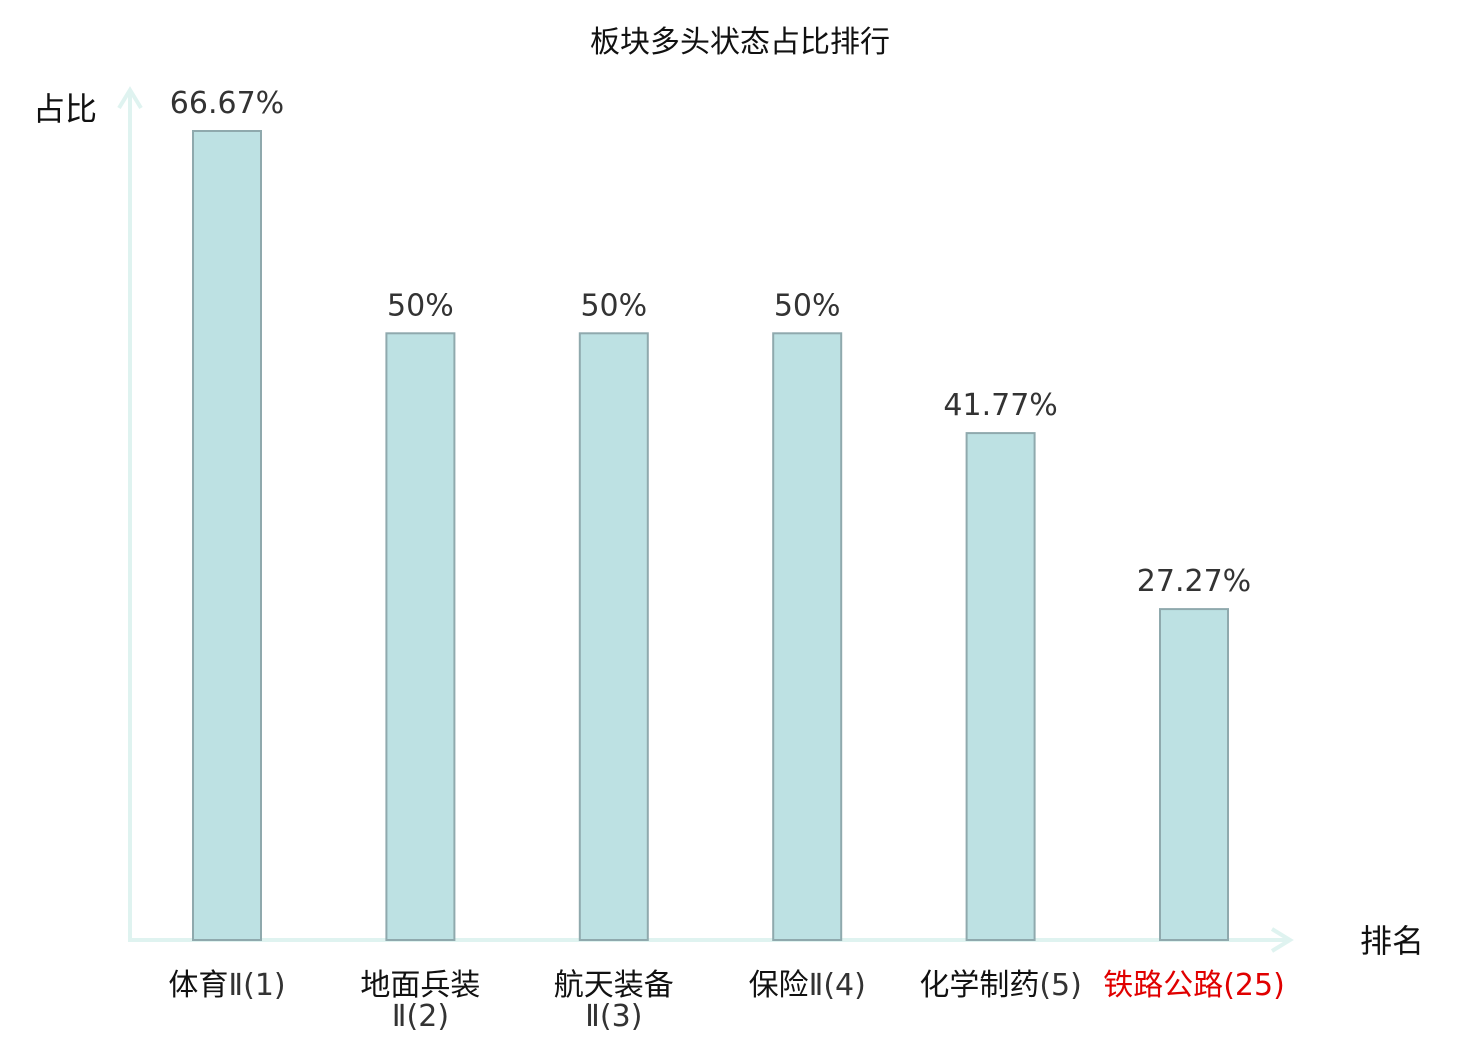 This screenshot has width=1480, height=1040. What do you see at coordinates (837, 985) in the screenshot?
I see `category-rank: Ⅱ(4)` at bounding box center [837, 985].